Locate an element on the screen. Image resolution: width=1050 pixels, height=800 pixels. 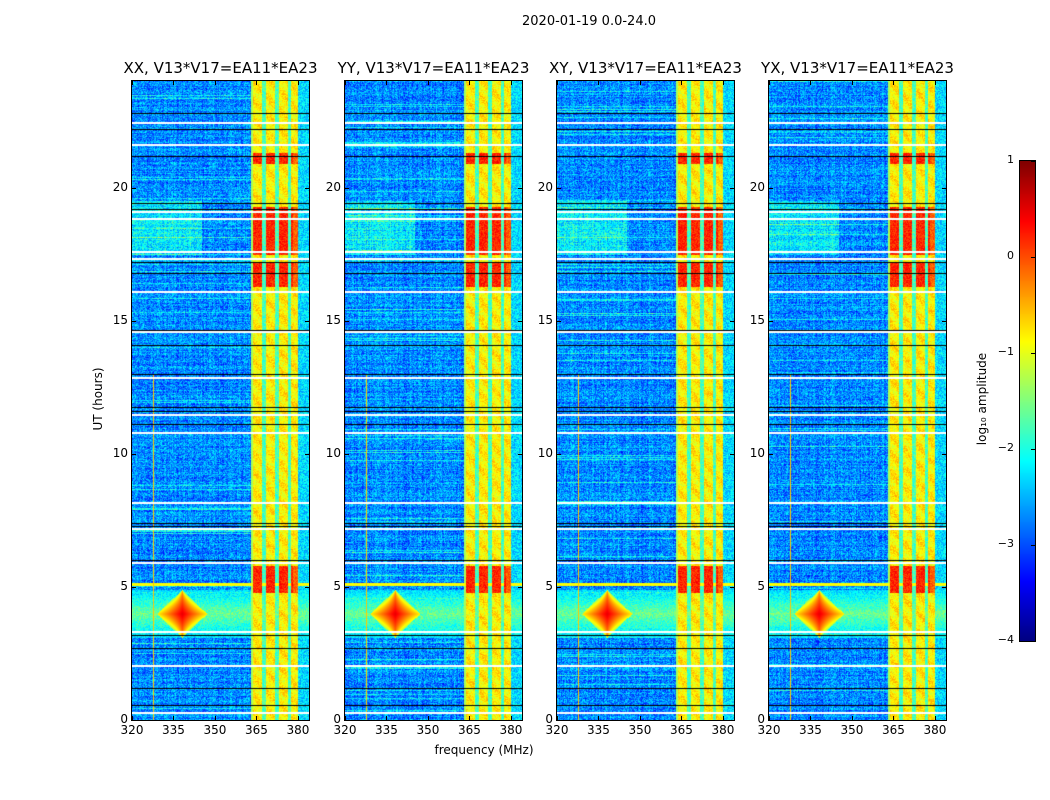
panel-title: YY, V13*V17=EA11*EA23 is located at coordinates (433, 68).